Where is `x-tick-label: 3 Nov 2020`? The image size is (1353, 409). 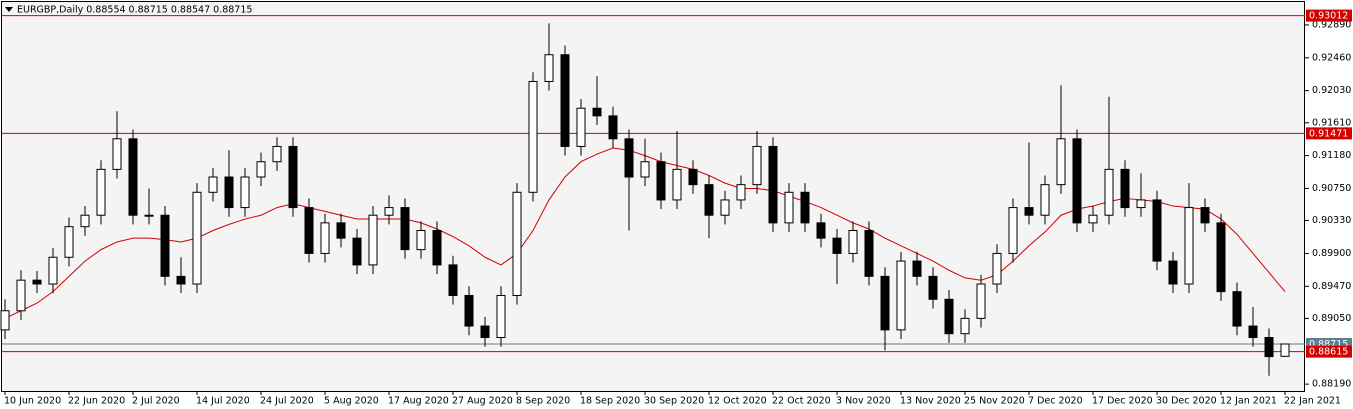
x-tick-label: 3 Nov 2020 is located at coordinates (863, 401).